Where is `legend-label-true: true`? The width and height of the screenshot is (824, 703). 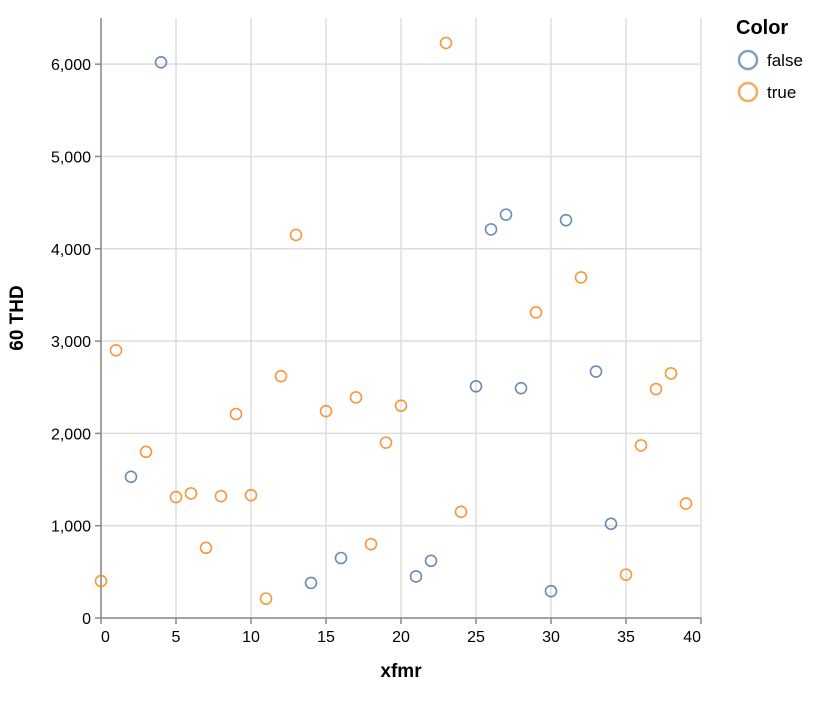 legend-label-true: true is located at coordinates (781, 92).